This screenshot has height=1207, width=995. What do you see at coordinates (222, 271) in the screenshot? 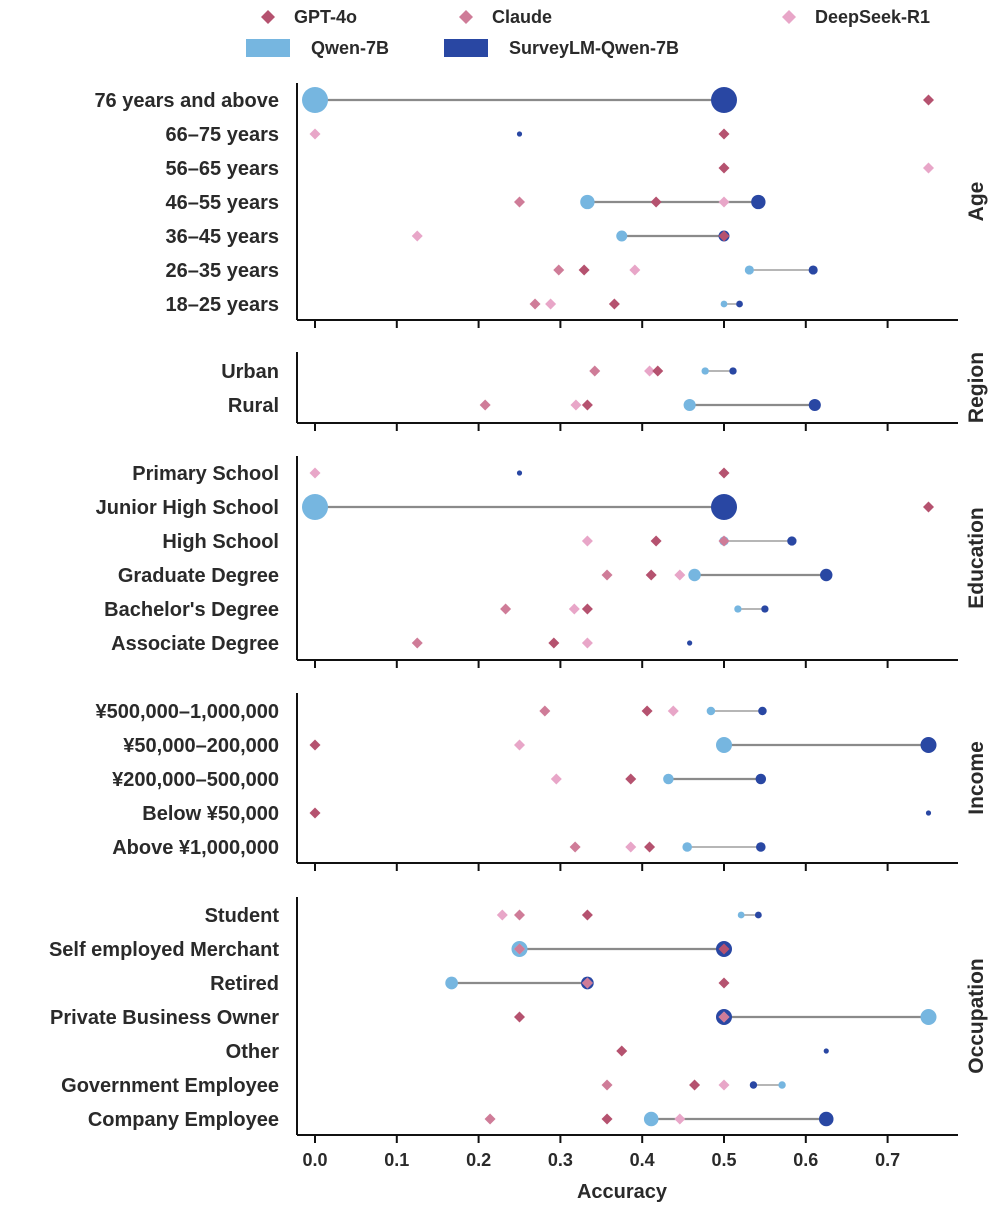
I see `category-label: 26–35 years` at bounding box center [222, 271].